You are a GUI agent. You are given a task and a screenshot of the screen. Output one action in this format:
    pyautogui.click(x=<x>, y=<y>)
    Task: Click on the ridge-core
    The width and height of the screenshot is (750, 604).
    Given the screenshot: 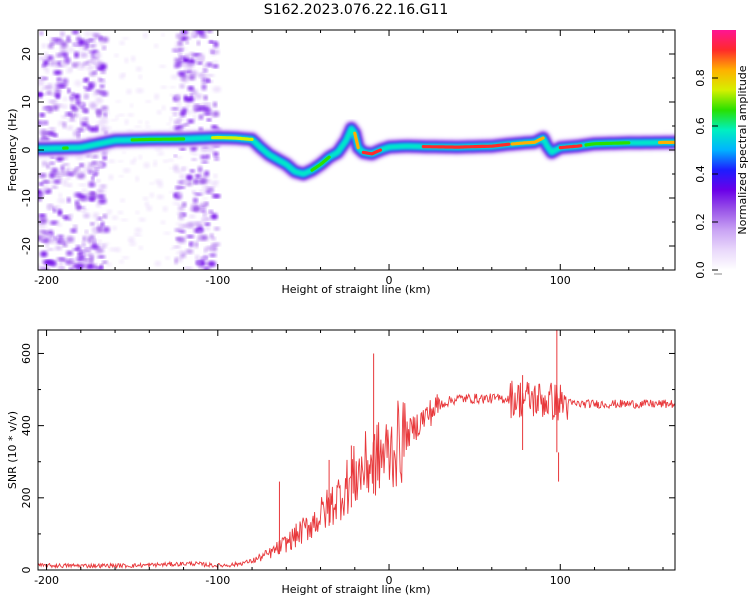 What is the action you would take?
    pyautogui.click(x=570, y=147)
    